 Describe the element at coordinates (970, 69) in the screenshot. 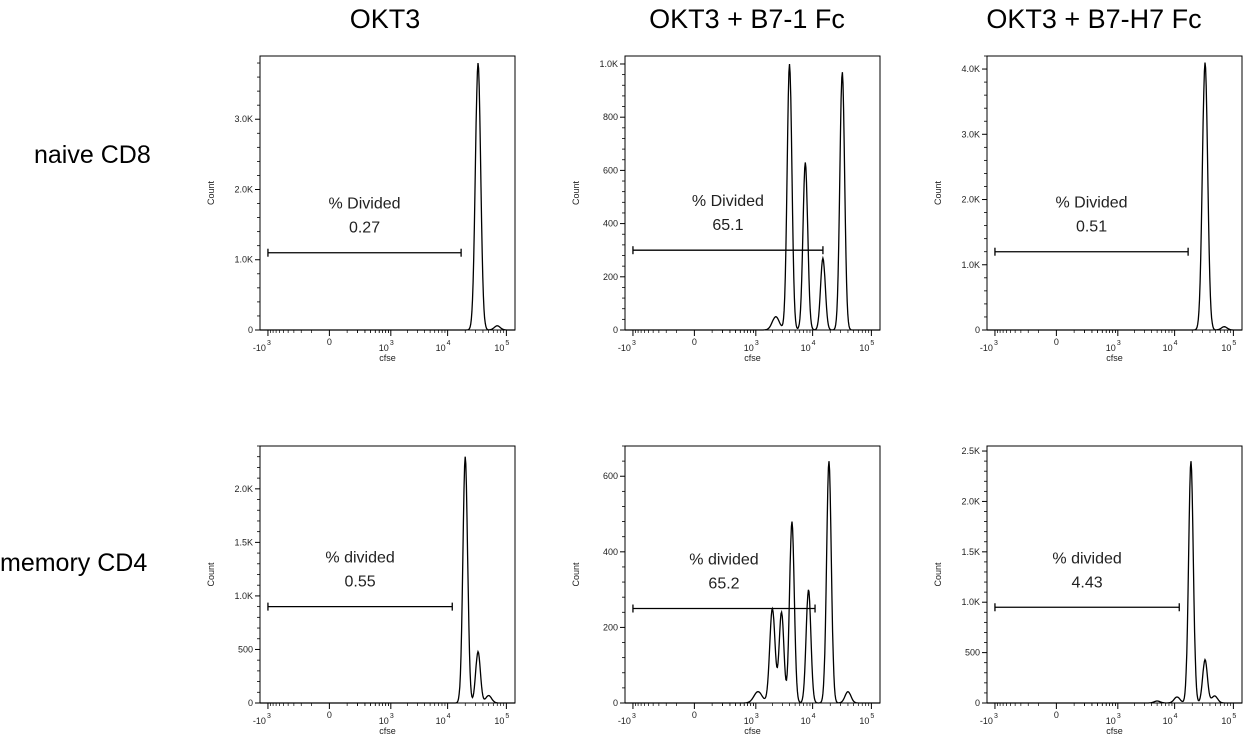

I see `y-tick-label: 4.0K` at that location.